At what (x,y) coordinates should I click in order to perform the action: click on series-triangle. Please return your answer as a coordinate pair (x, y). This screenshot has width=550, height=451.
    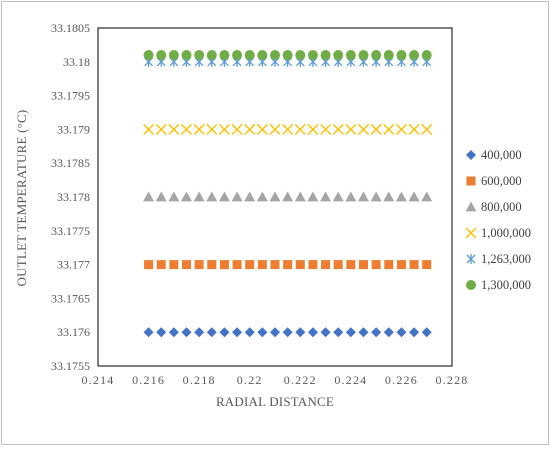
    Looking at the image, I should click on (288, 196).